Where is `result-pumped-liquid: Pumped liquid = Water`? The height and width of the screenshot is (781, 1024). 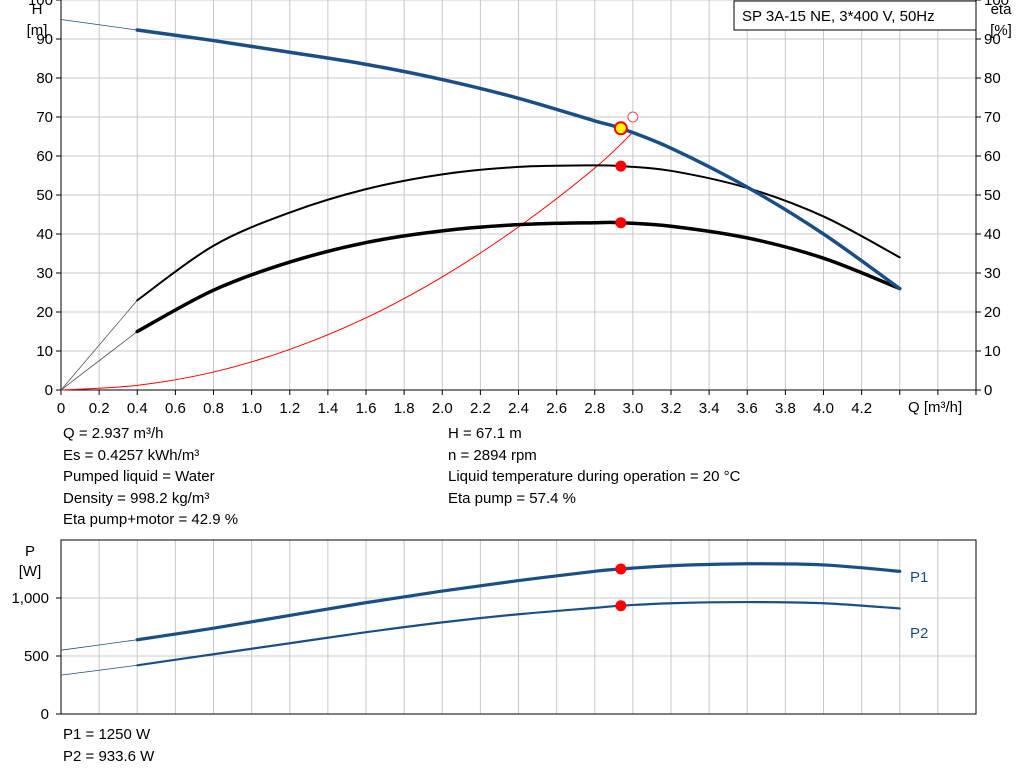 result-pumped-liquid: Pumped liquid = Water is located at coordinates (139, 476).